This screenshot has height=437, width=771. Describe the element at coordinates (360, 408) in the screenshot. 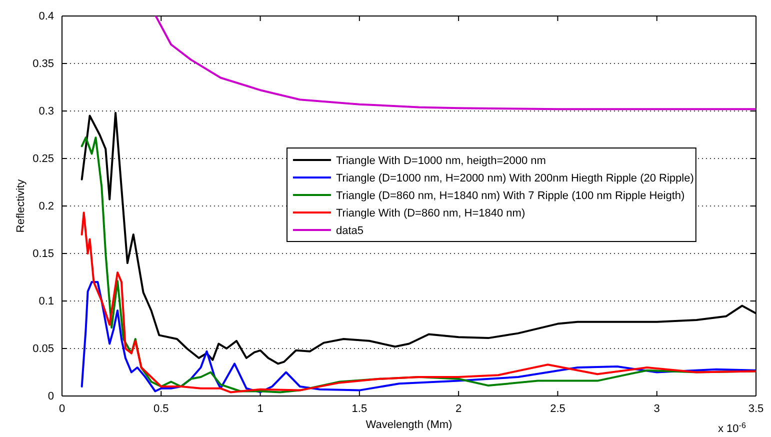

I see `x-tick-label: 1.5` at that location.